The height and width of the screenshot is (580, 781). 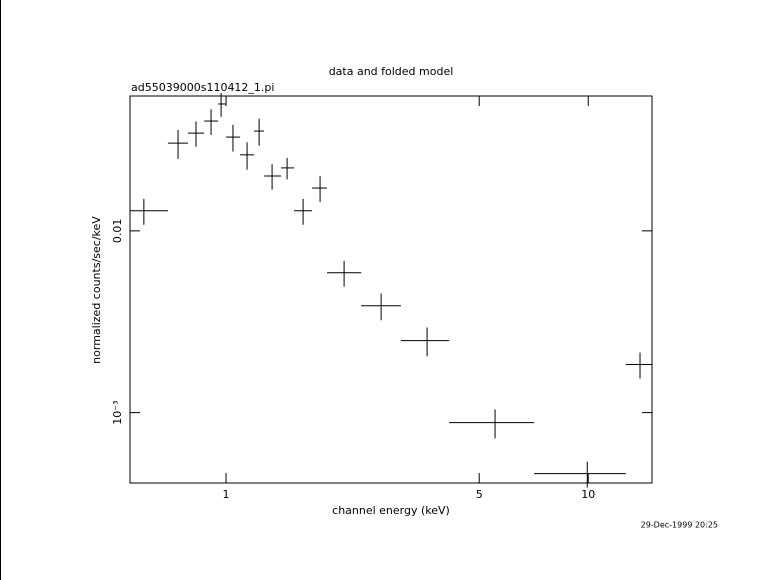 I want to click on timestamp: 29-Dec-1999 20:25, so click(x=679, y=525).